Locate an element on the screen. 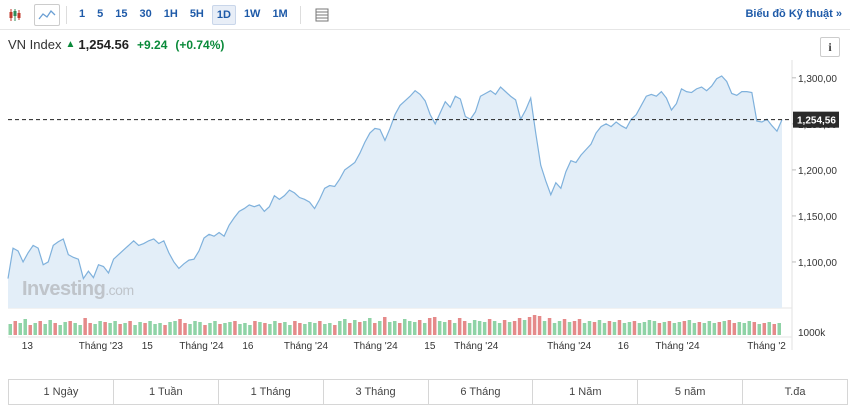  range-button: T.đa is located at coordinates (795, 392).